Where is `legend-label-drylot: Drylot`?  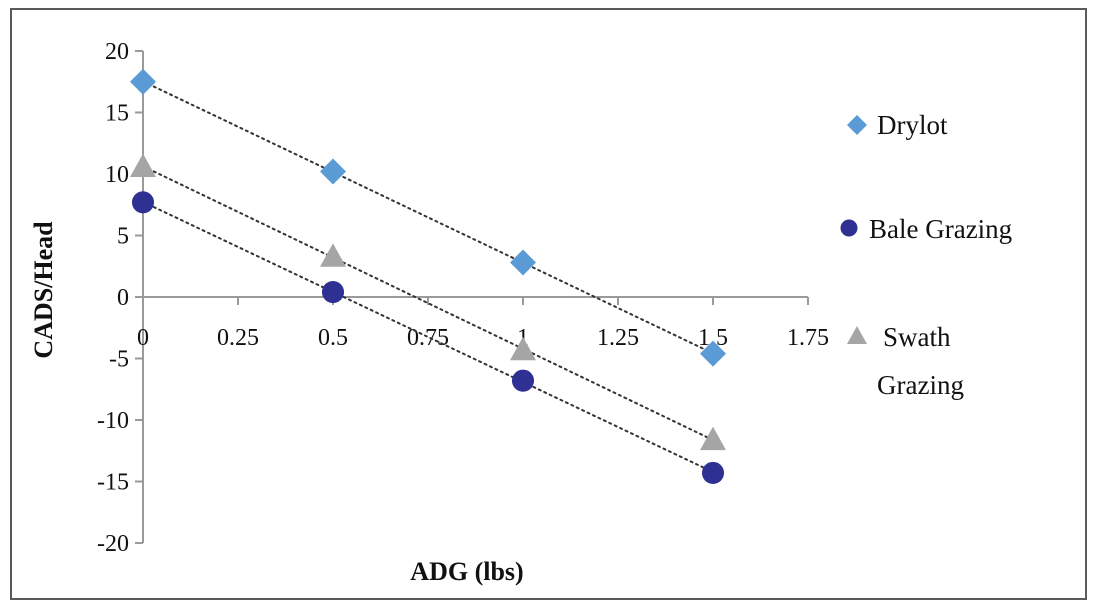 legend-label-drylot: Drylot is located at coordinates (912, 125).